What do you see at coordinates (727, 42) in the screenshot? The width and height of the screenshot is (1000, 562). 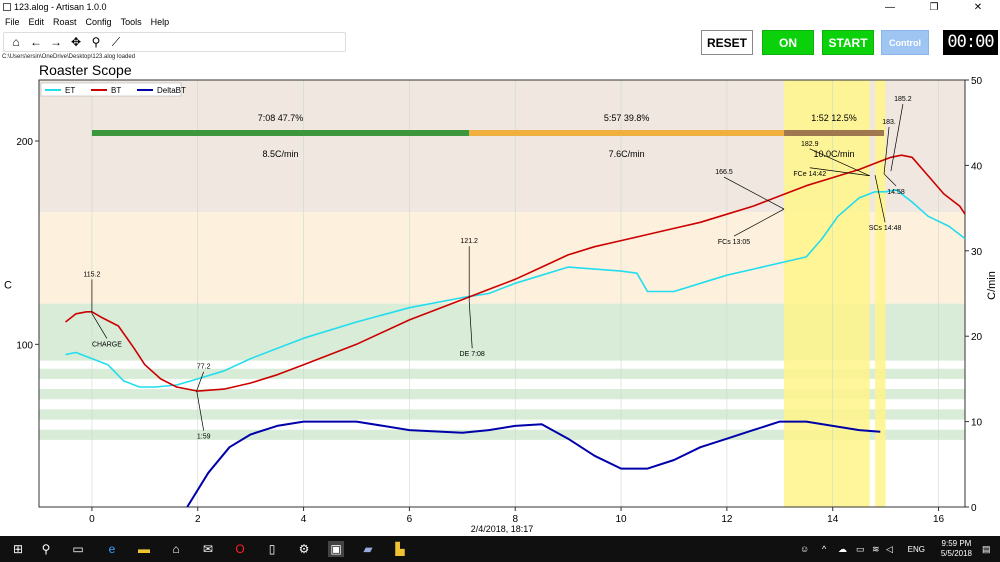 I see `reset-button: RESET` at bounding box center [727, 42].